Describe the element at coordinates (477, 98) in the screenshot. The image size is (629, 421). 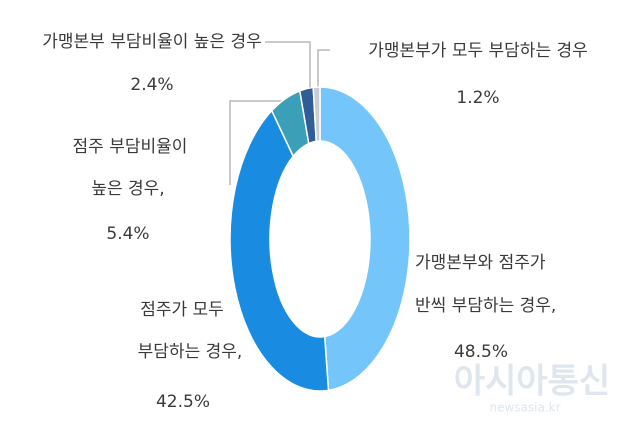
I see `value-label: 1.2%` at that location.